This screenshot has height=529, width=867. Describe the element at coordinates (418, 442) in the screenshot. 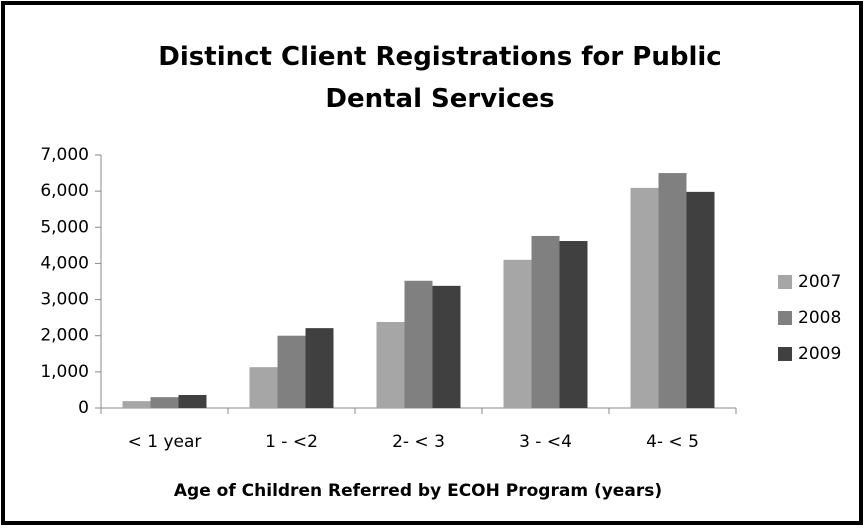

I see `x-tick-label: 2- < 3` at that location.